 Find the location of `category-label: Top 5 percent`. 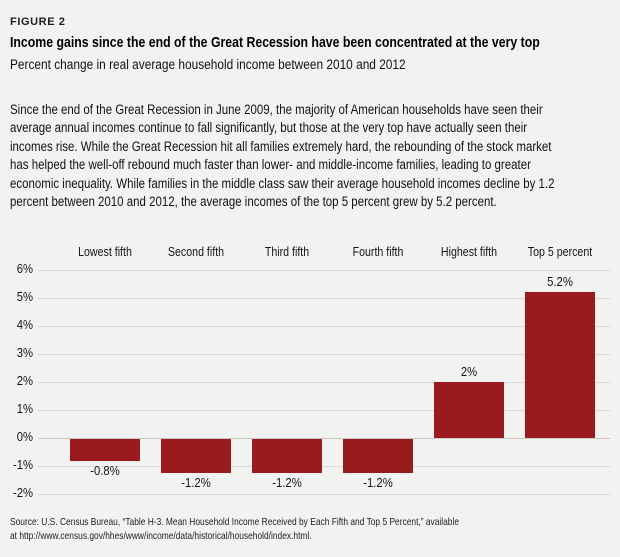

category-label: Top 5 percent is located at coordinates (560, 252).